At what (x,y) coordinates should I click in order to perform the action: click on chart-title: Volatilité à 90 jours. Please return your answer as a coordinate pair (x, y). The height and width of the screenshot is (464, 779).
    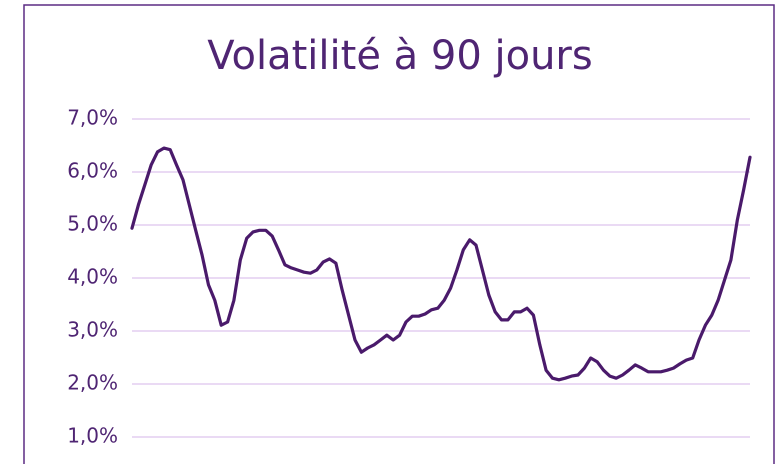
    Looking at the image, I should click on (399, 56).